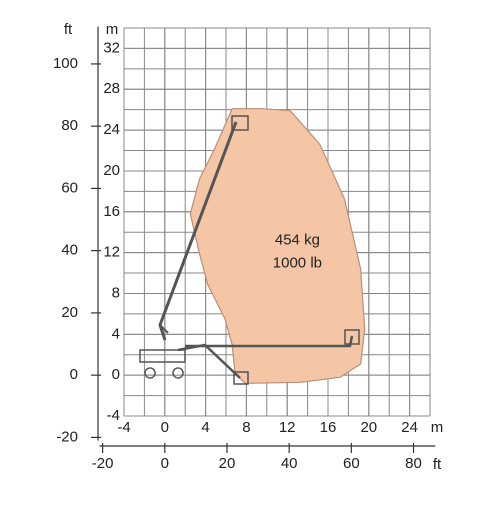  What do you see at coordinates (289, 463) in the screenshot?
I see `x2-tick-label: 40` at bounding box center [289, 463].